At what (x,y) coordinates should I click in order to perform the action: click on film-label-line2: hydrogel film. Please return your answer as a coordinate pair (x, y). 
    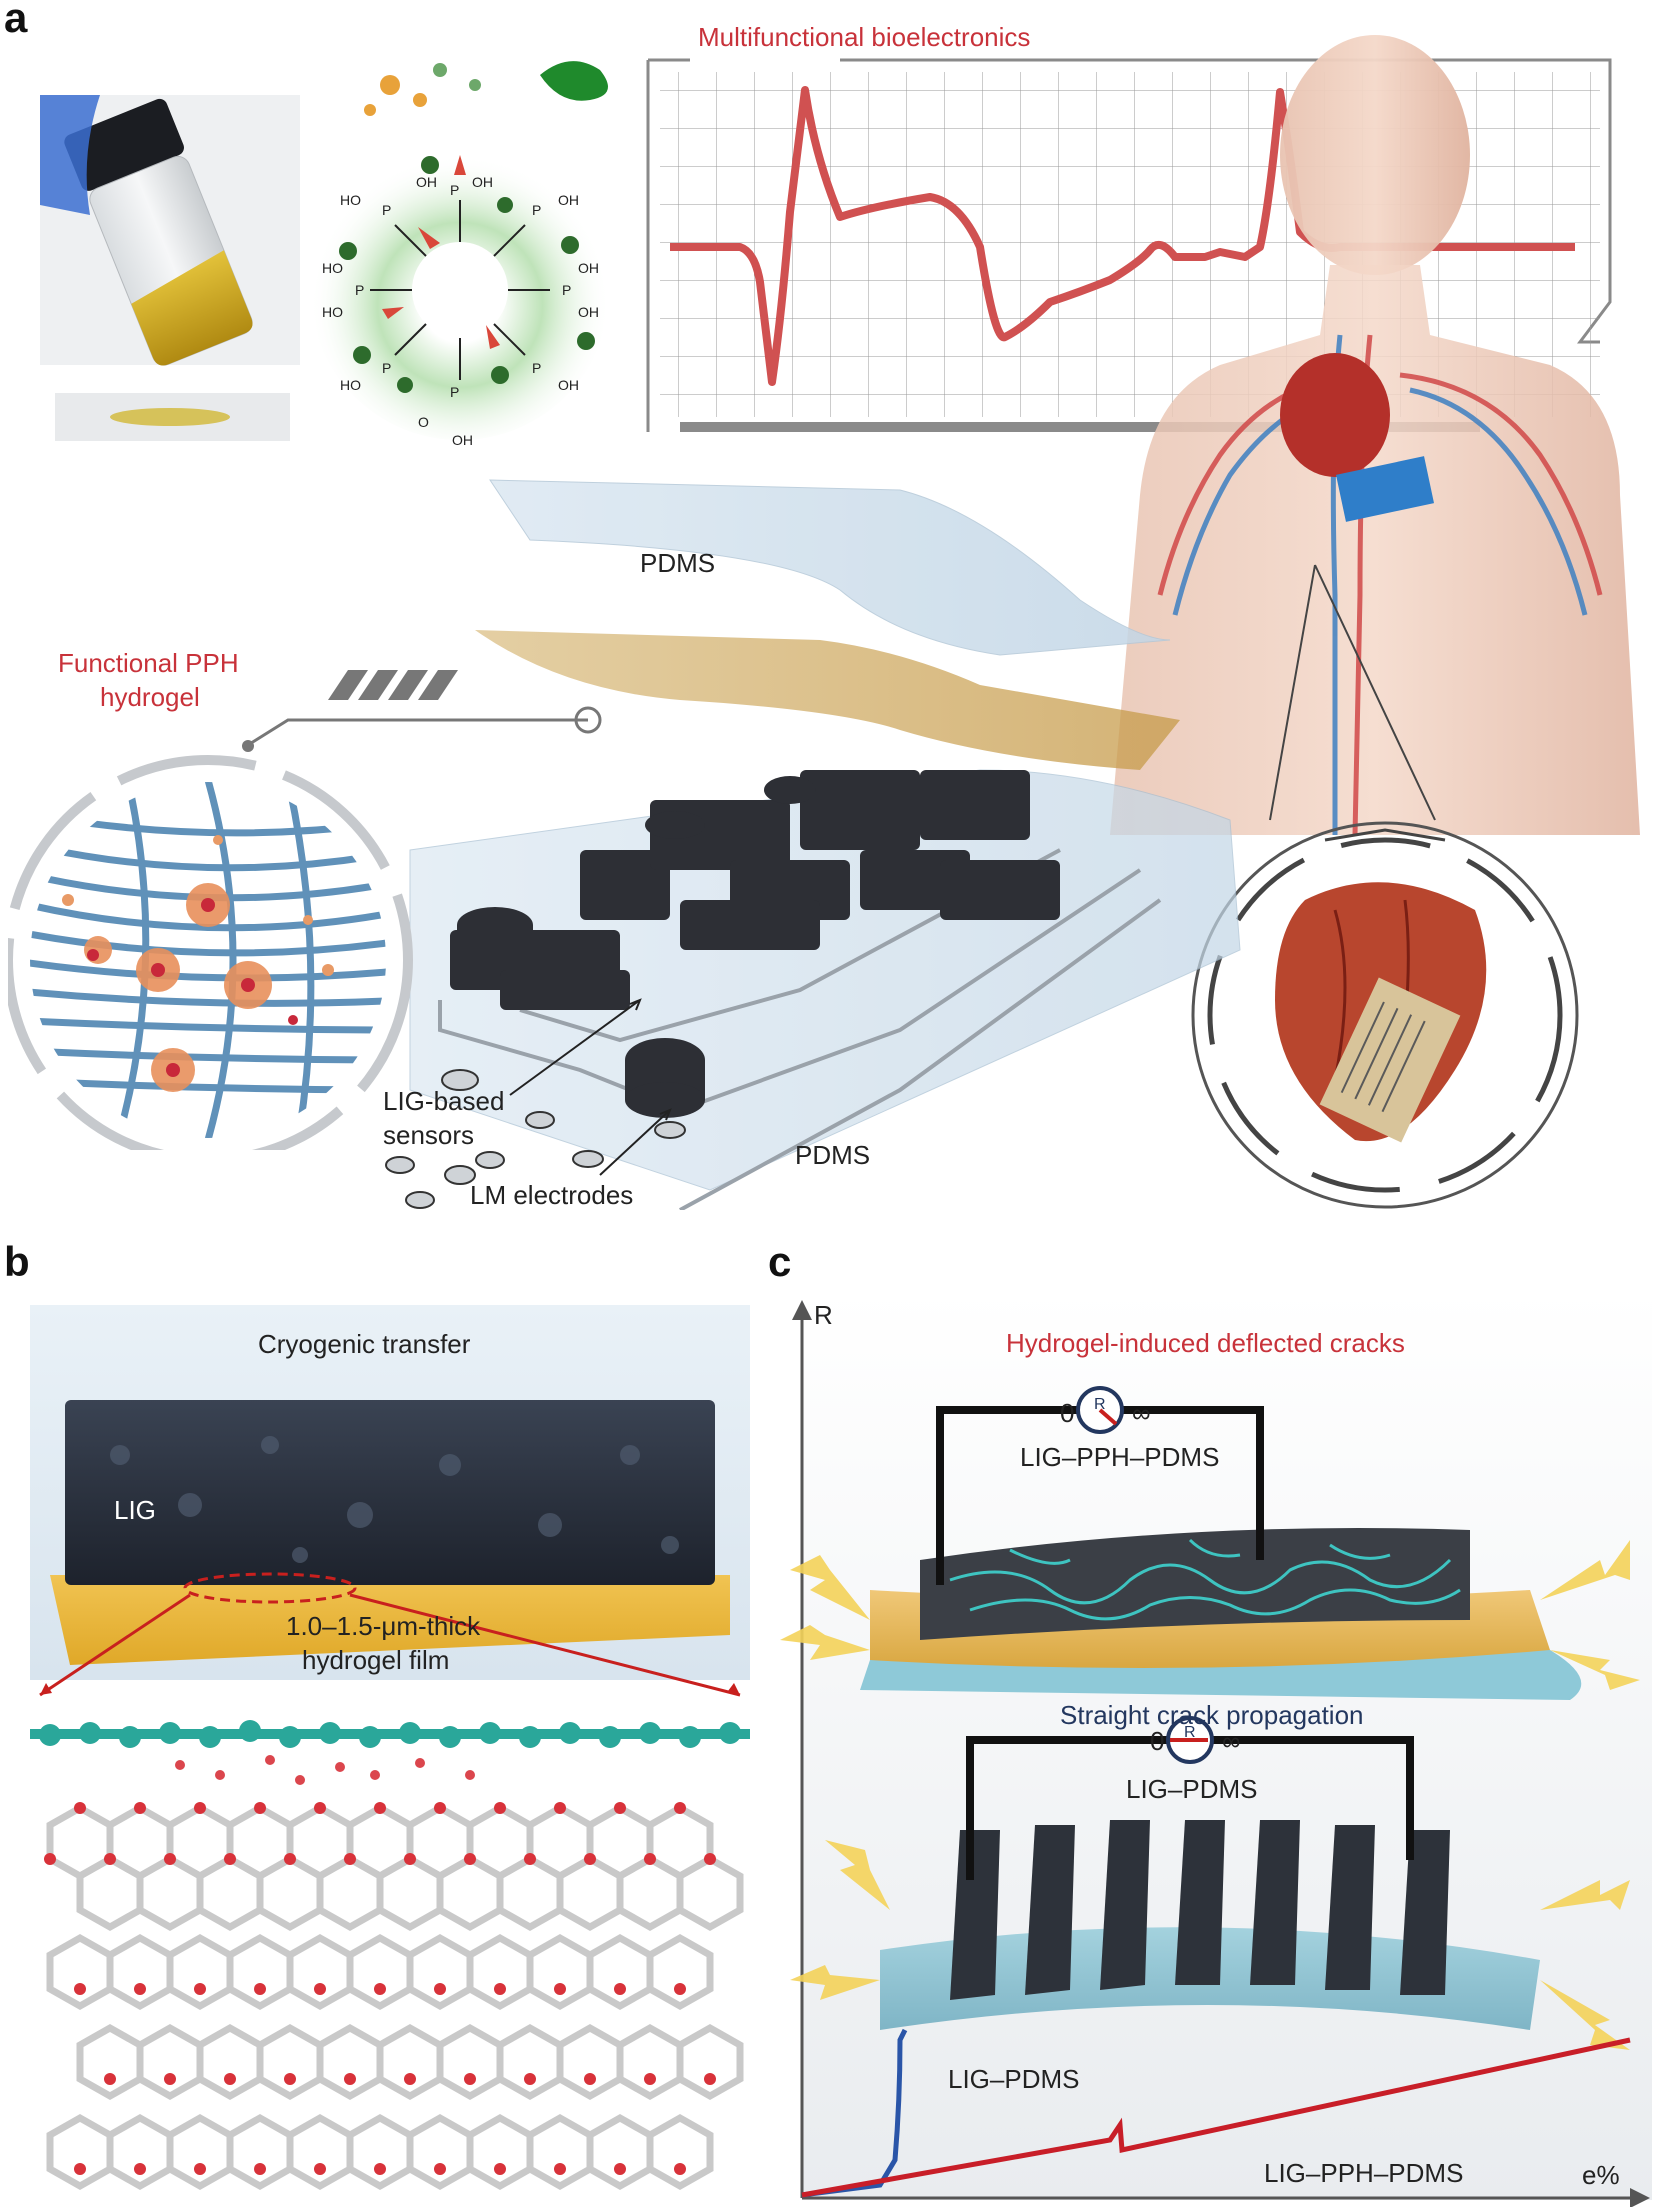
    Looking at the image, I should click on (376, 1660).